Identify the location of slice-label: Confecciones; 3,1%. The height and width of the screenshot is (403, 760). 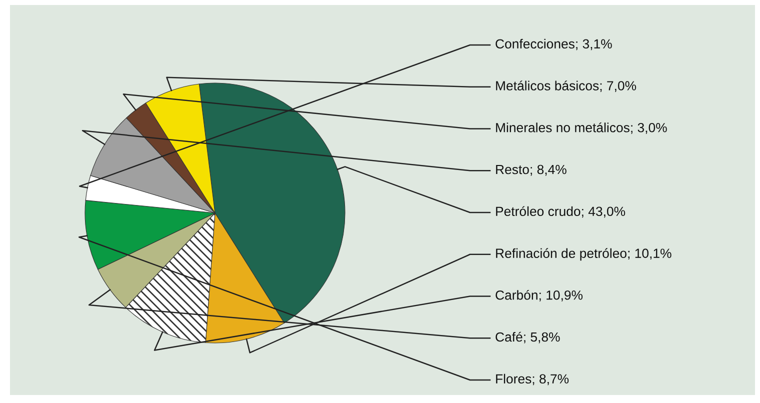
(554, 44).